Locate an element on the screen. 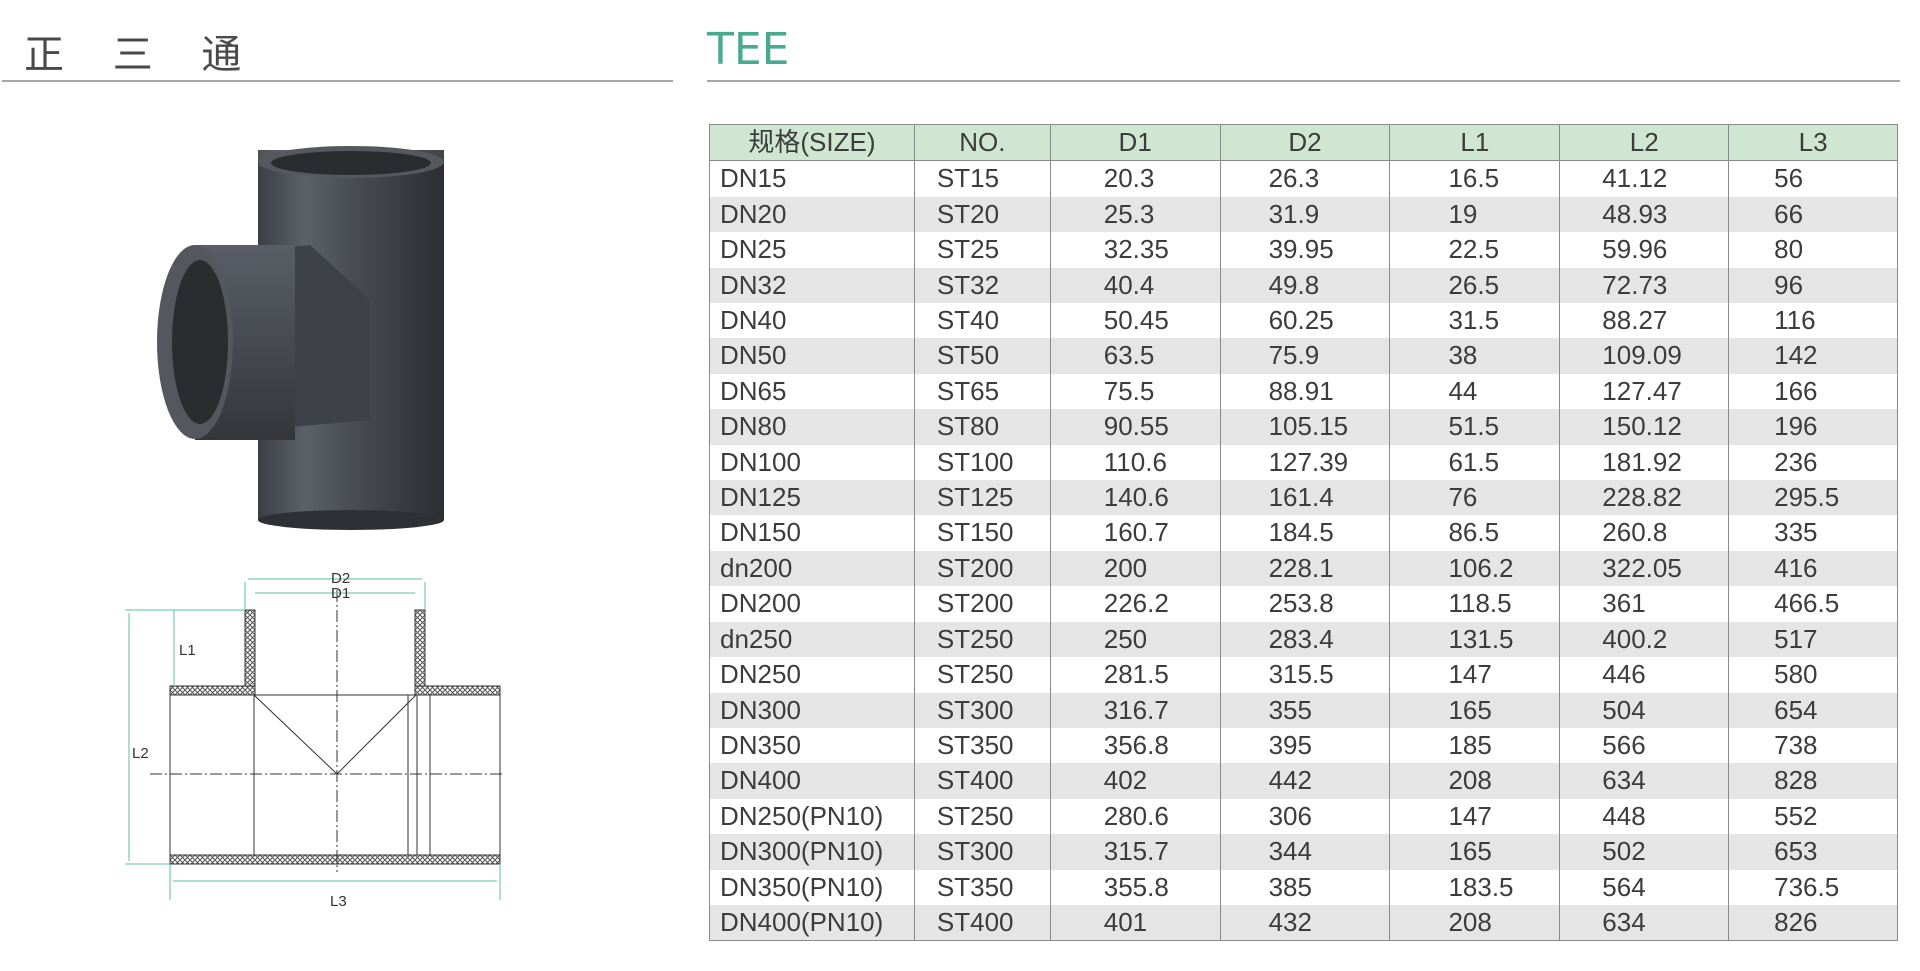  cell-l2: 502 is located at coordinates (1644, 852).